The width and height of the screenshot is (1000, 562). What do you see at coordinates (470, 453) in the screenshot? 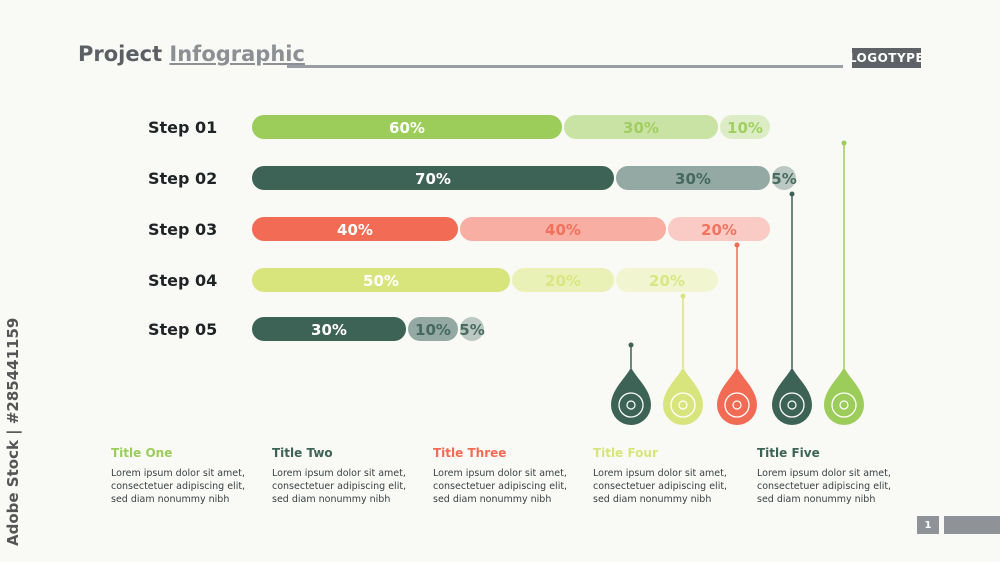
I see `column-title: Title Three` at bounding box center [470, 453].